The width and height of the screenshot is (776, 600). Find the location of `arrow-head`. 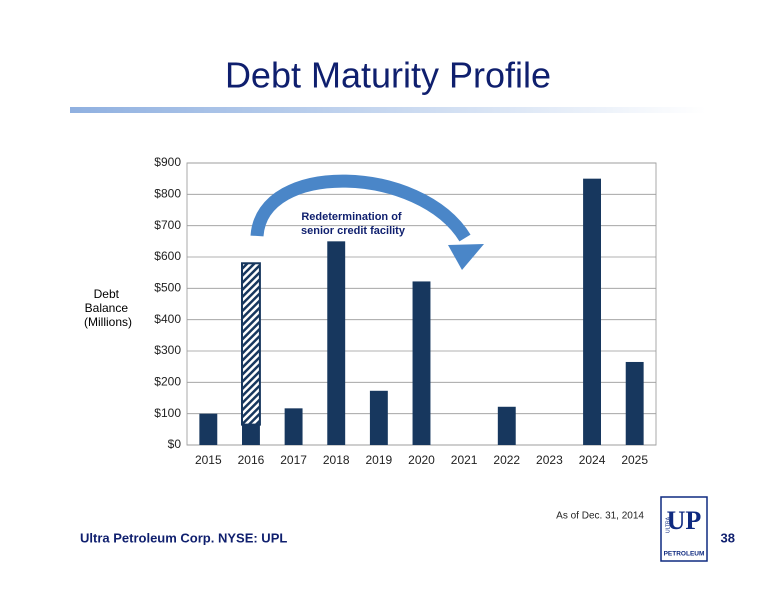

arrow-head is located at coordinates (466, 257).